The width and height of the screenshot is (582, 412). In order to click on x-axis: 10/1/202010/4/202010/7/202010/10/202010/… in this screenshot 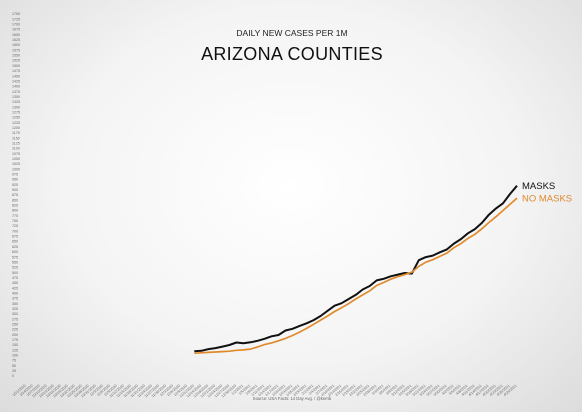, I will do `click(265, 391)`.